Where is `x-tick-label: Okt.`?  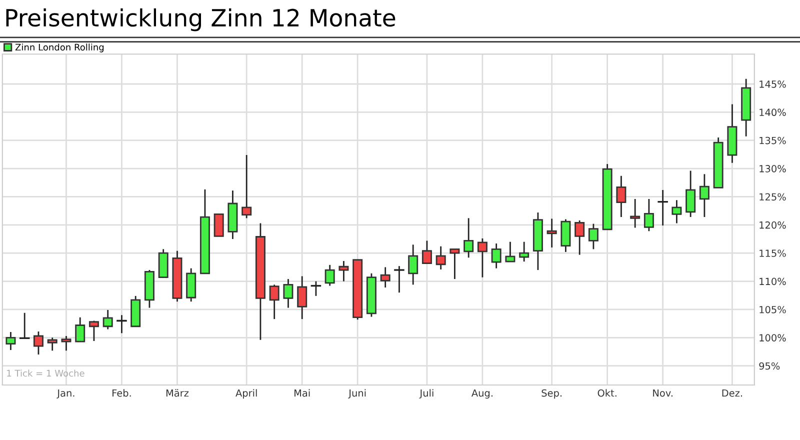 x-tick-label: Okt. is located at coordinates (607, 393).